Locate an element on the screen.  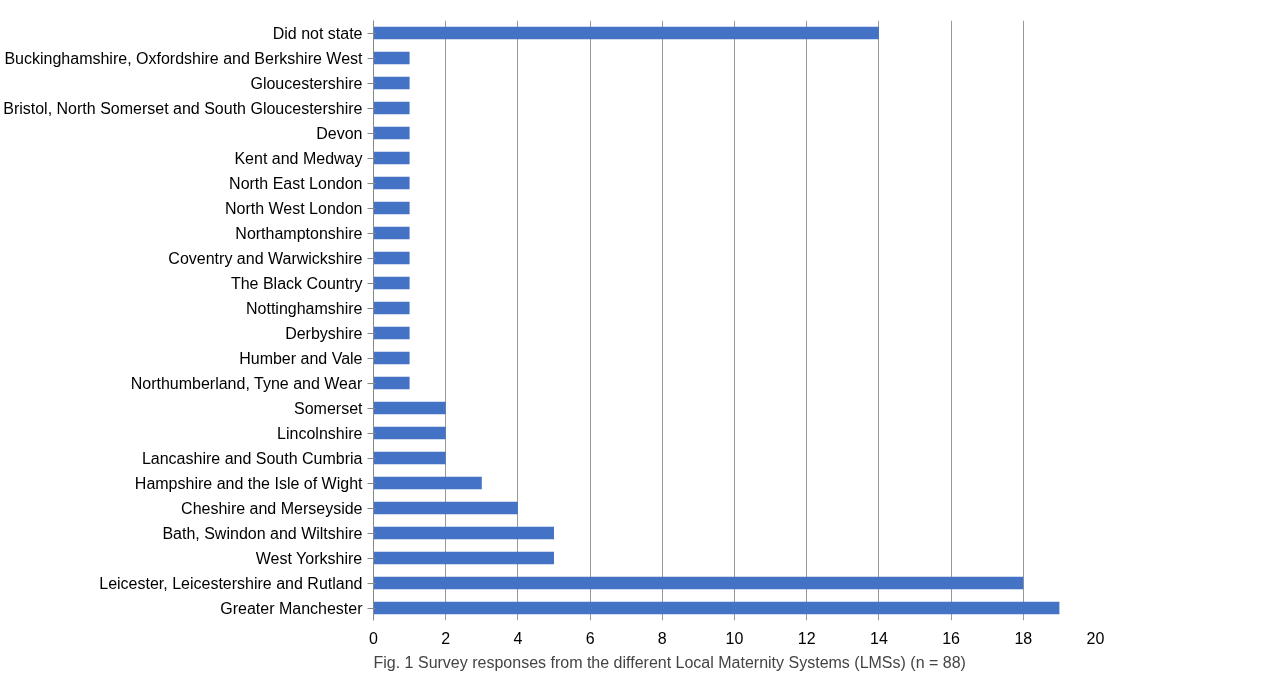
y-tick-label: Did not state is located at coordinates (317, 33).